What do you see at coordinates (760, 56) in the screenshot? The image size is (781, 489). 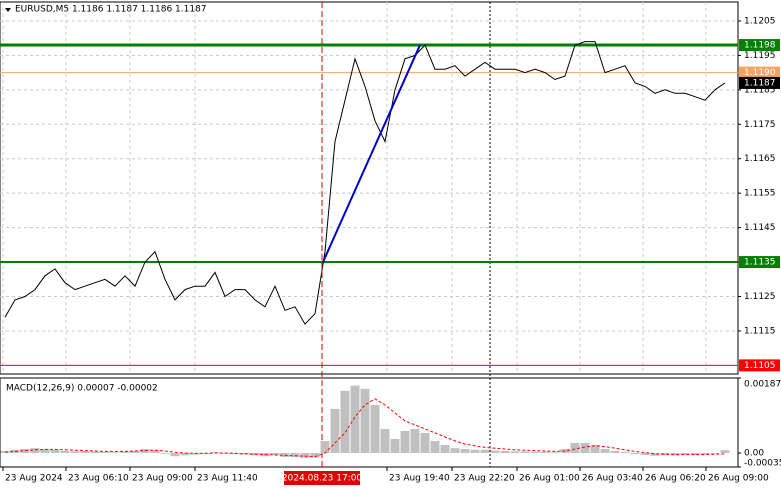 I see `y-tick-label: 1.1195` at bounding box center [760, 56].